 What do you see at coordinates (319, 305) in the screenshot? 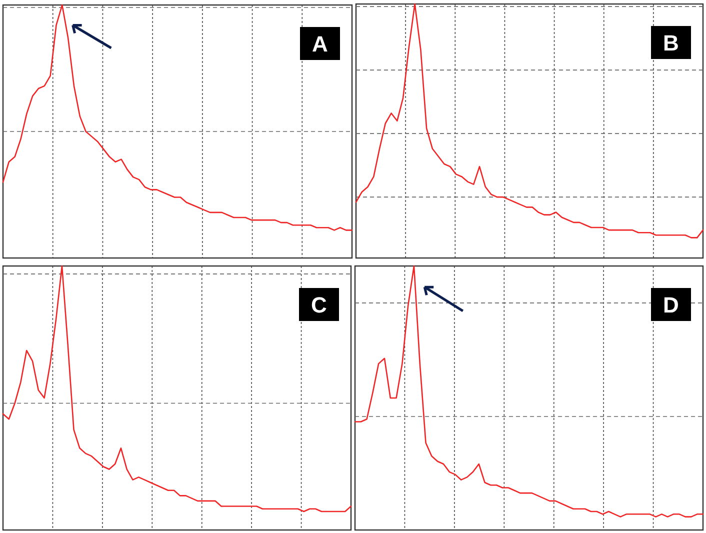
I see `text: C` at bounding box center [319, 305].